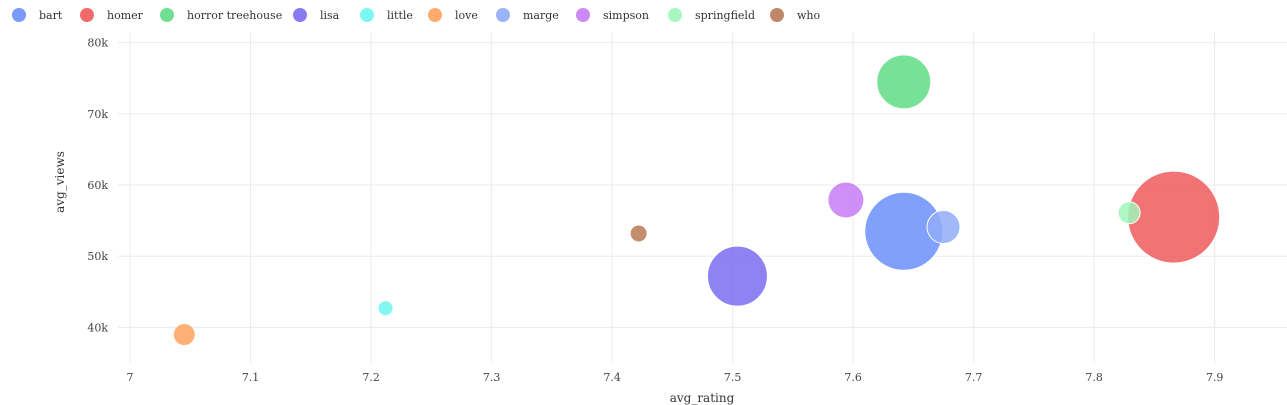 This screenshot has height=405, width=1287. Describe the element at coordinates (51, 15) in the screenshot. I see `legend-label: bart` at that location.